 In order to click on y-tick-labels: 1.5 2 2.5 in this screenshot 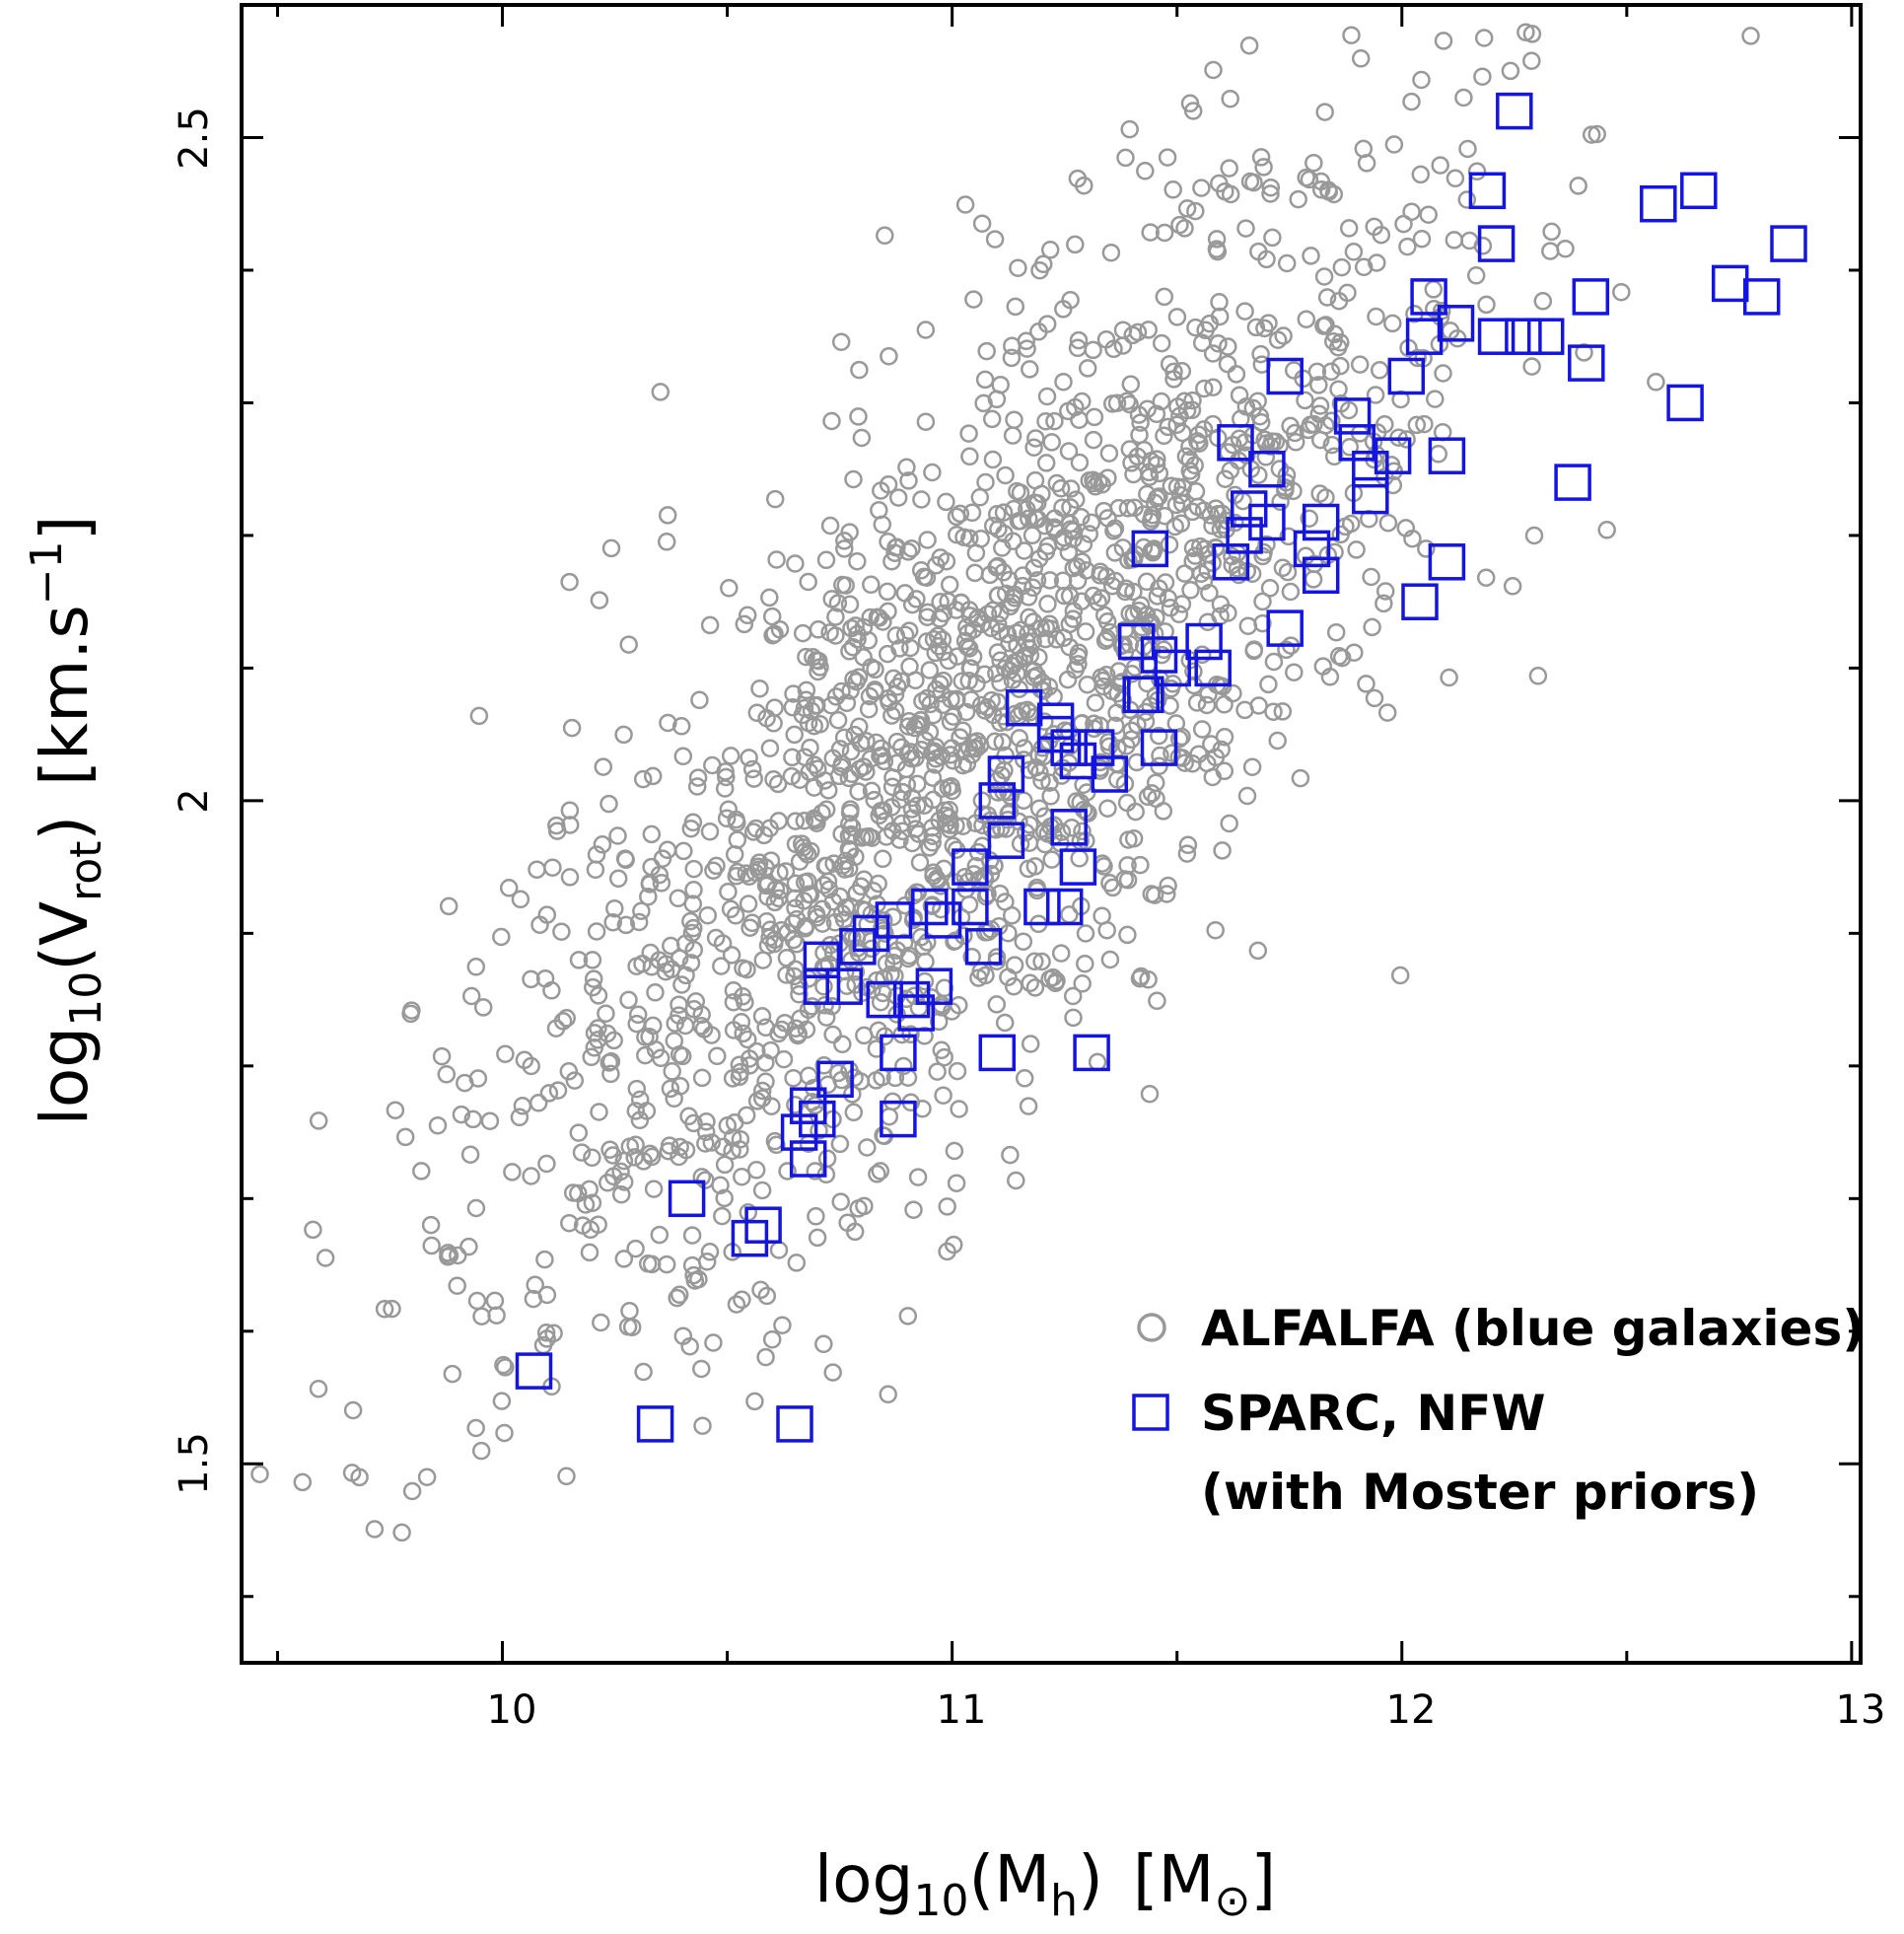, I will do `click(194, 801)`.